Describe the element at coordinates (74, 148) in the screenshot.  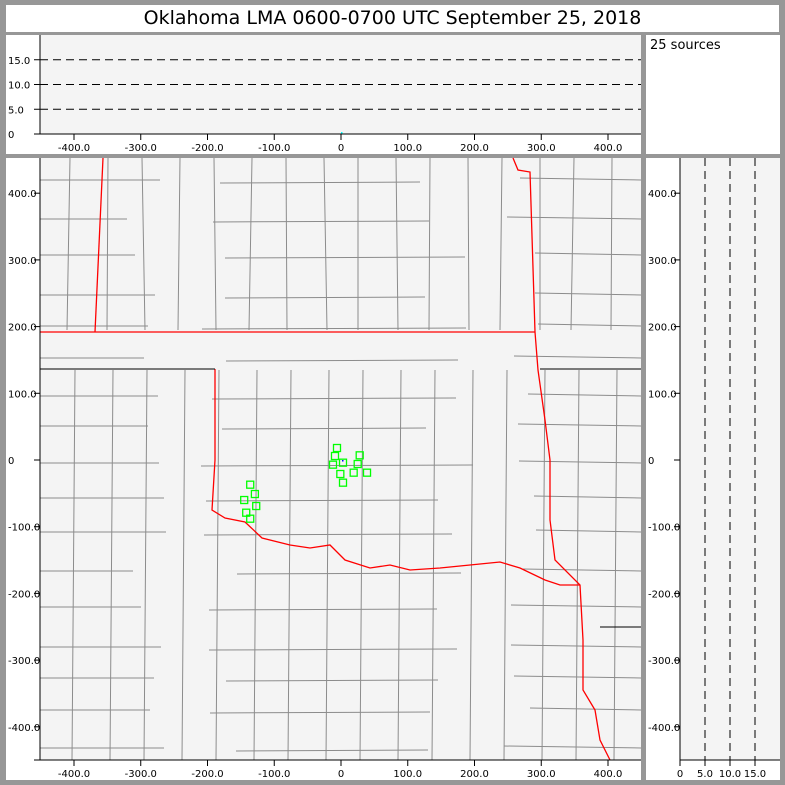
I see `top-x-tick-label: -400.0` at that location.